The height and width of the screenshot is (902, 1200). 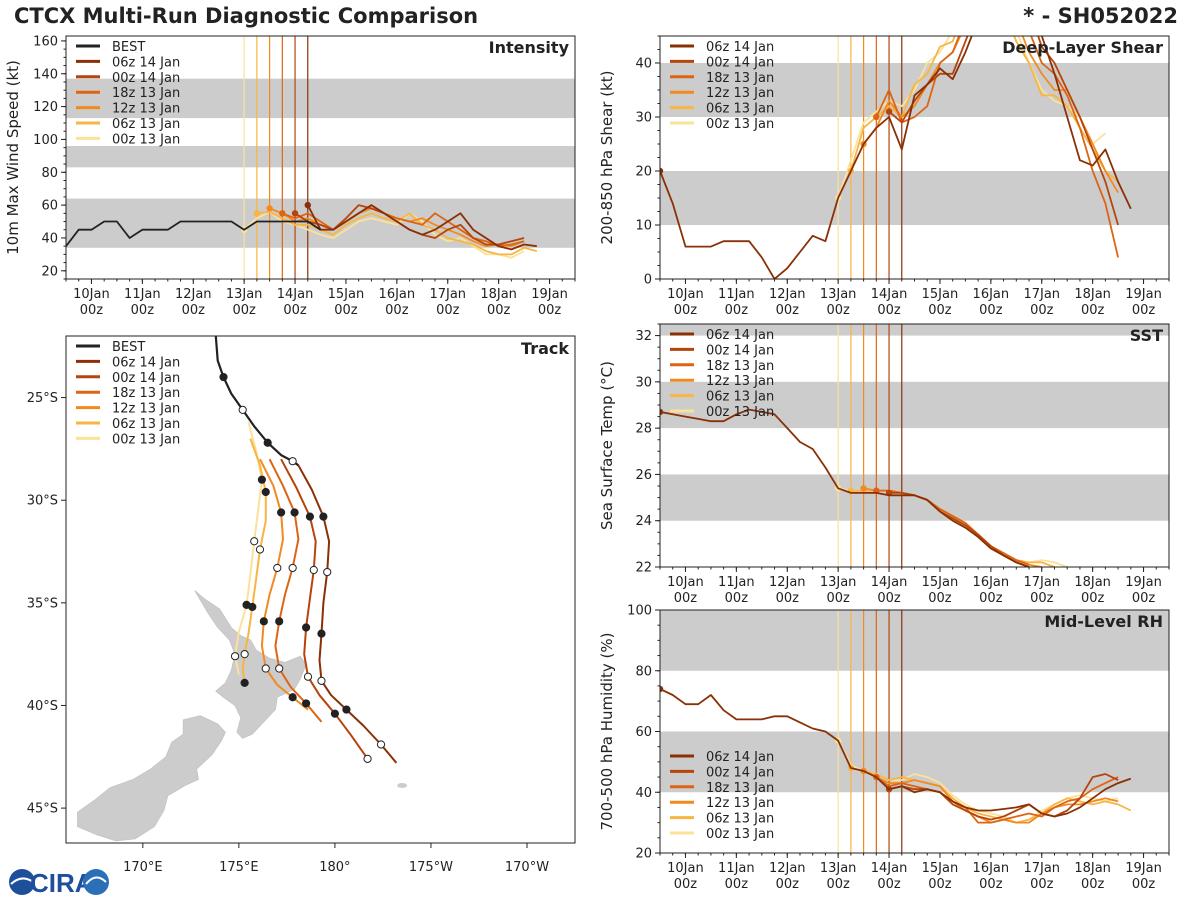 What do you see at coordinates (193, 233) in the screenshot?
I see `intensity-series-BEST` at bounding box center [193, 233].